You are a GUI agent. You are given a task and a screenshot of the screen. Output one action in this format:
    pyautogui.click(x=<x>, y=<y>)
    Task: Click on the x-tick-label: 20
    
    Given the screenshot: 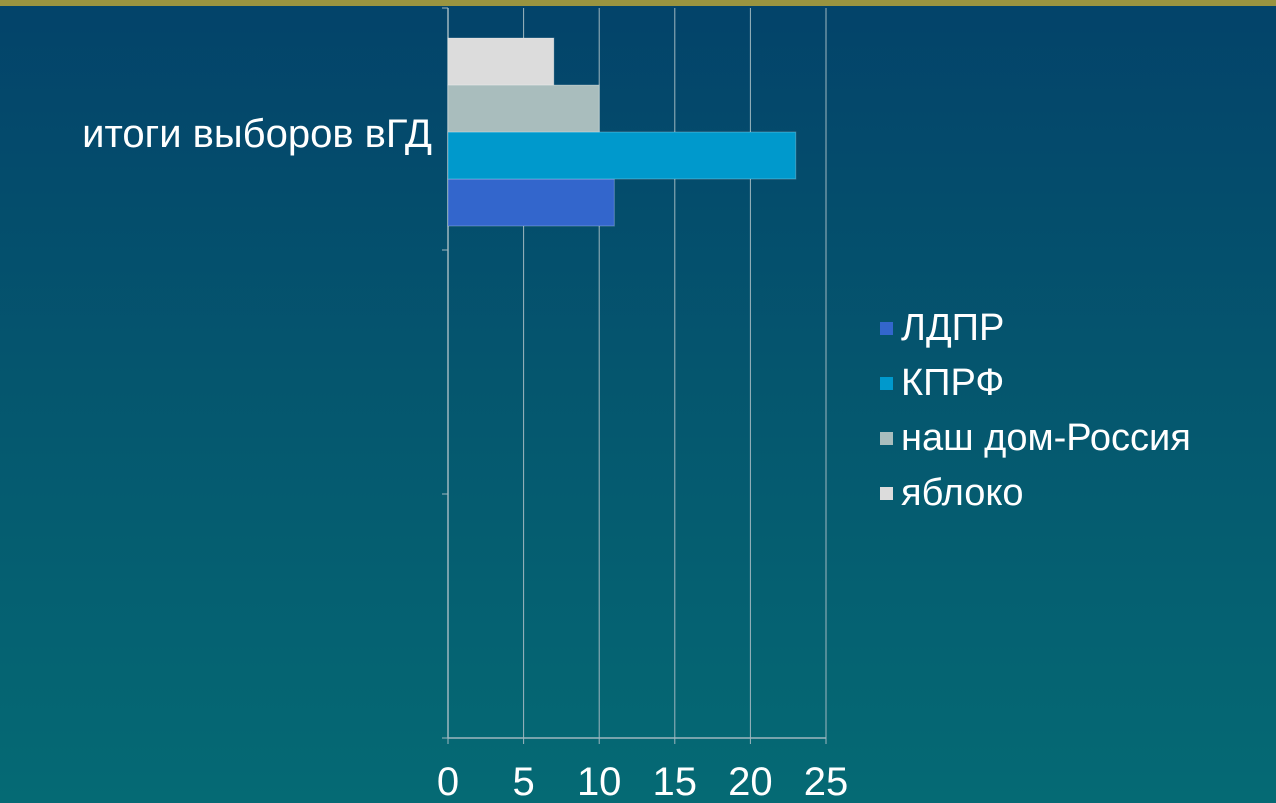 What is the action you would take?
    pyautogui.click(x=750, y=781)
    